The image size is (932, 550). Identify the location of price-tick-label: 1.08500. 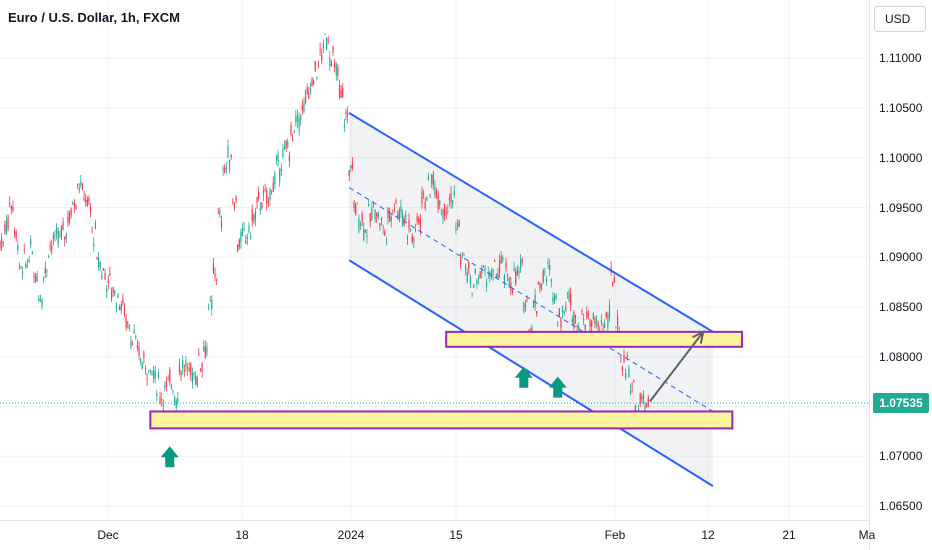
(901, 307).